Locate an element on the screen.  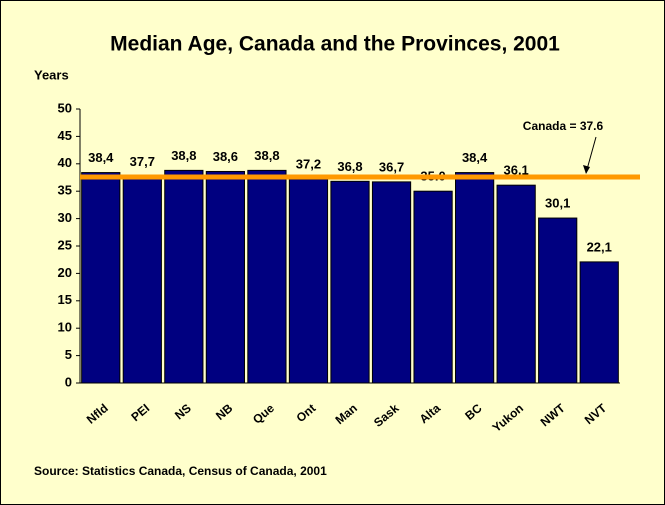
y-tick-label: 5 is located at coordinates (68, 354).